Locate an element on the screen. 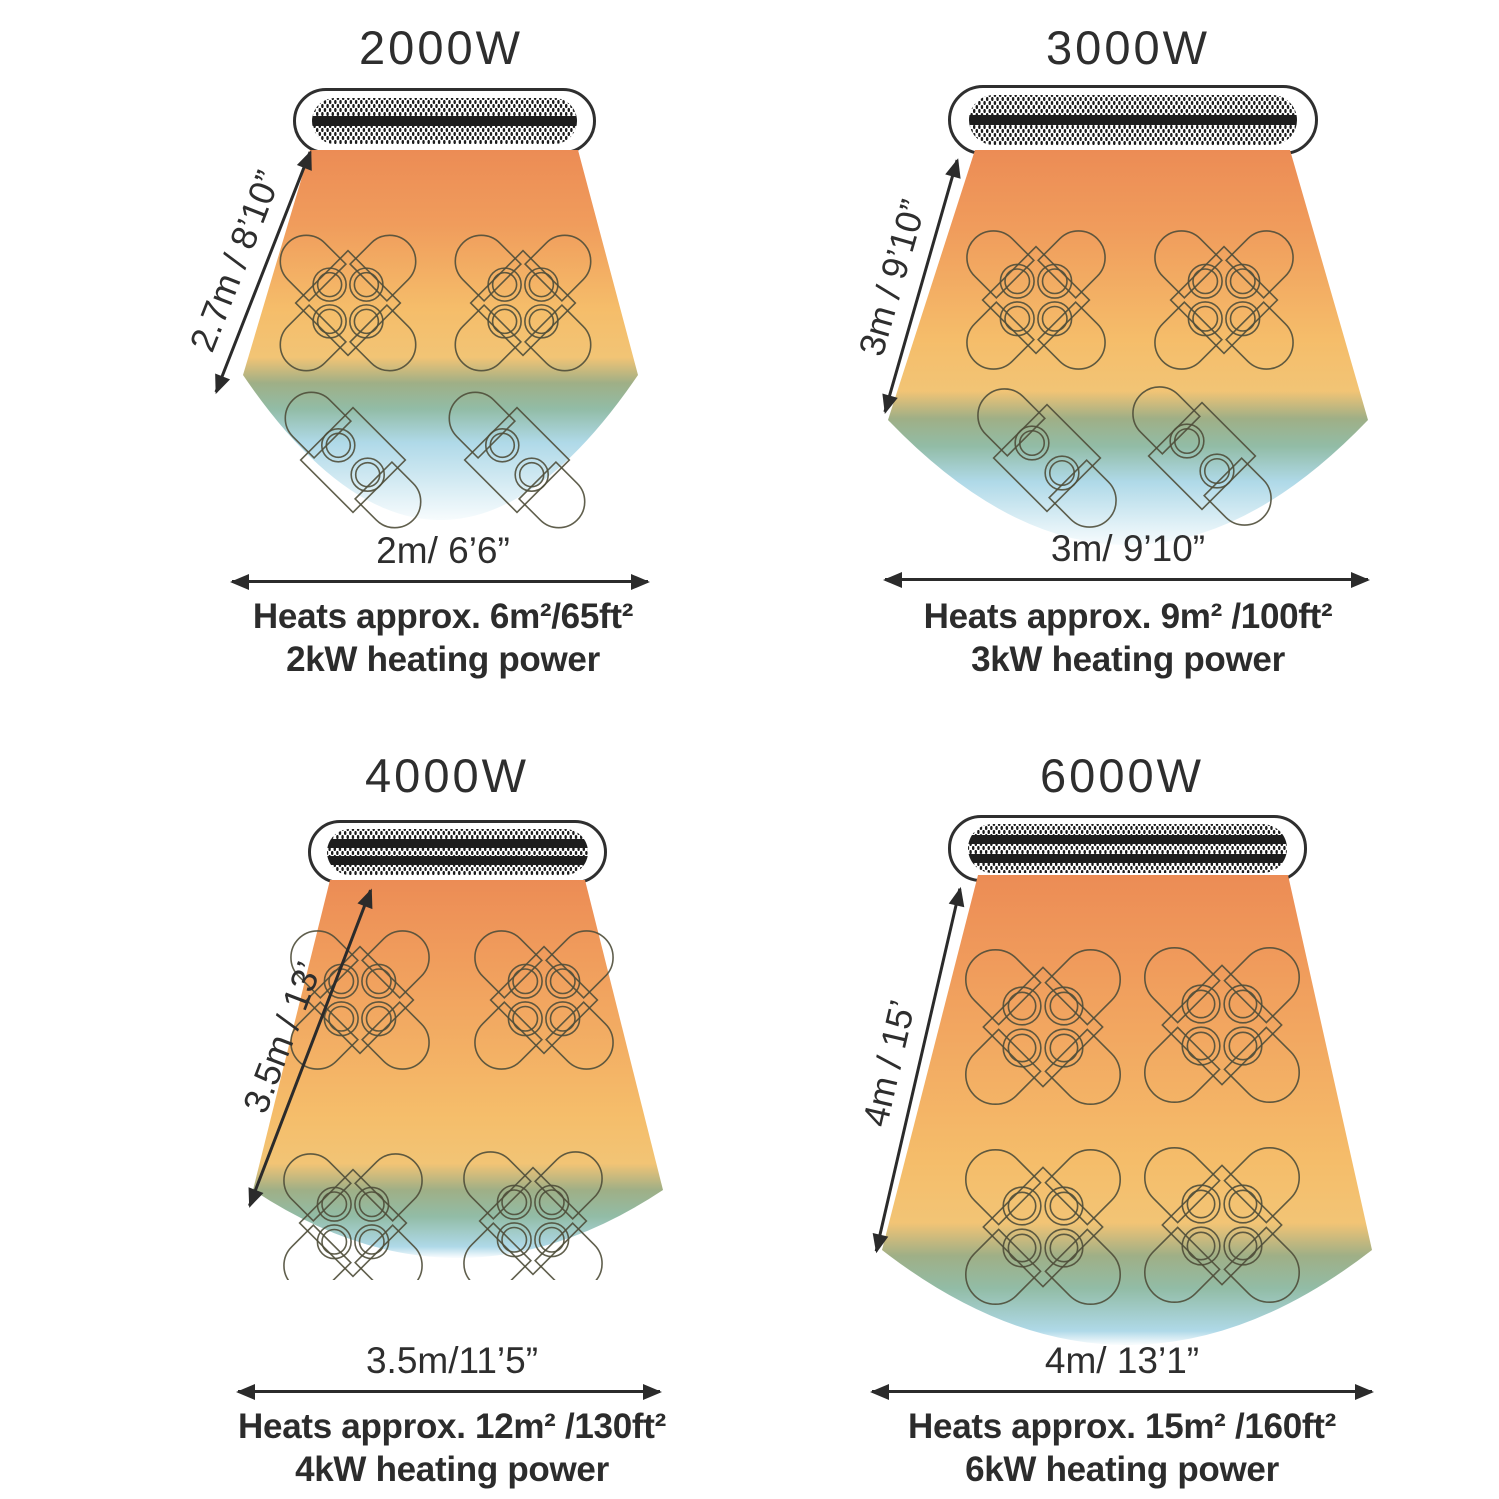  heater-mesh is located at coordinates (444, 121).